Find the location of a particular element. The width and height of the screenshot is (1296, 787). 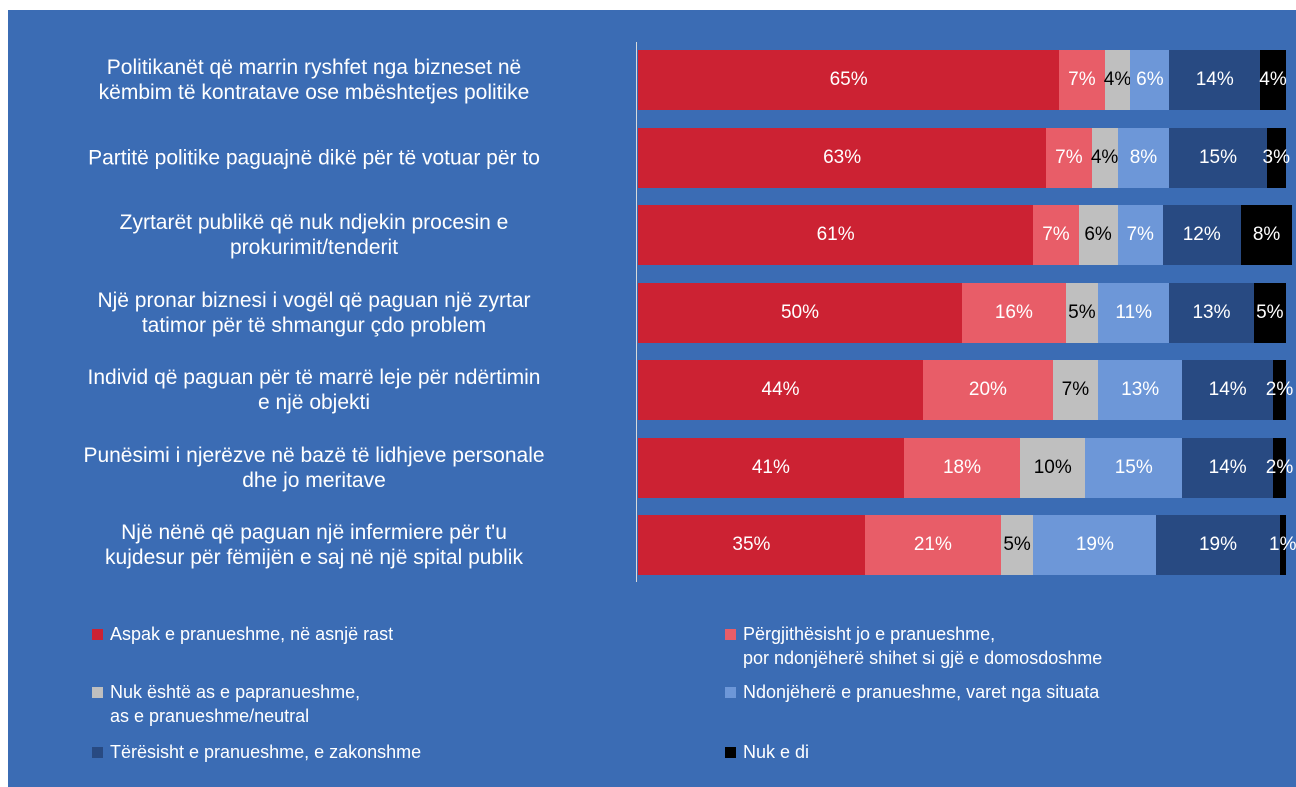

legend-label: Aspak e pranueshme, në asnjë rast is located at coordinates (252, 634).